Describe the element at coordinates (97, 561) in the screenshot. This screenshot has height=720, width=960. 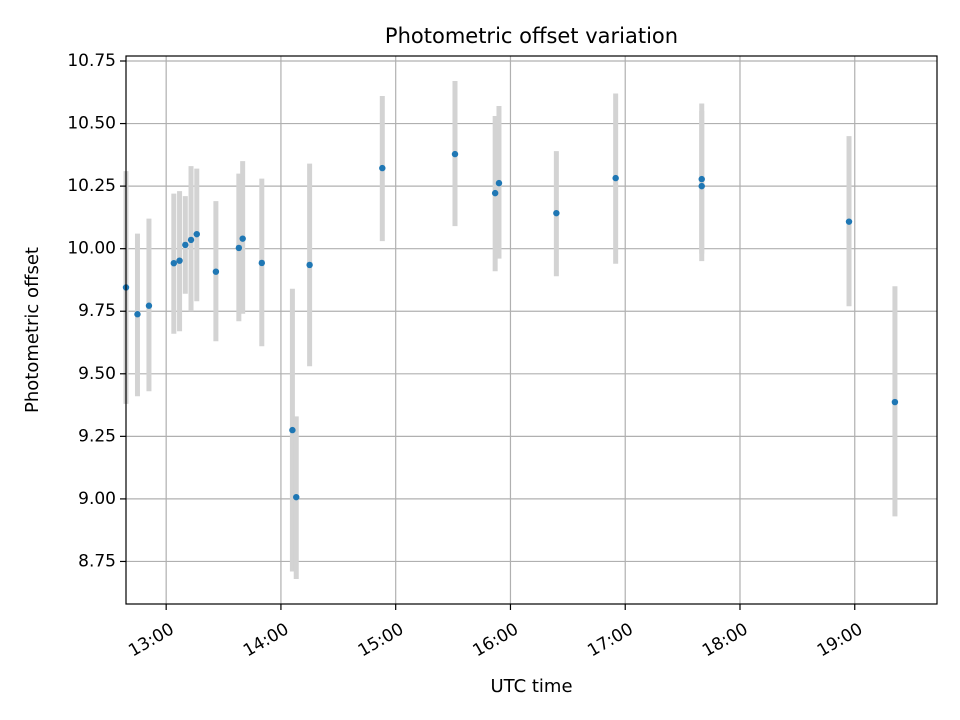
I see `y-tick-label: 8.75` at that location.